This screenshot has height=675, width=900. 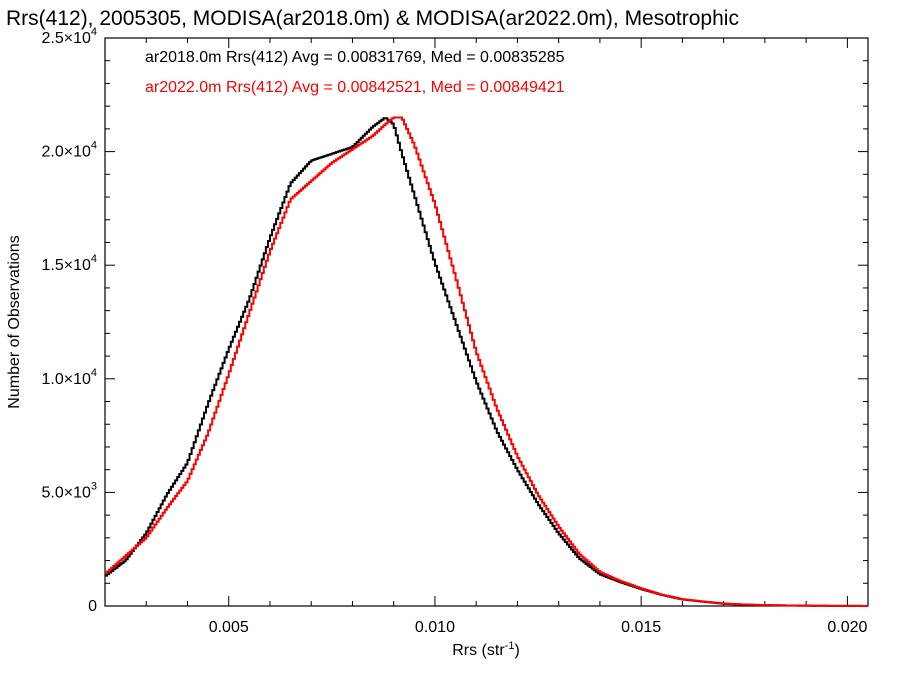 What do you see at coordinates (69, 377) in the screenshot?
I see `y-tick-label: 1.0×10⁴` at bounding box center [69, 377].